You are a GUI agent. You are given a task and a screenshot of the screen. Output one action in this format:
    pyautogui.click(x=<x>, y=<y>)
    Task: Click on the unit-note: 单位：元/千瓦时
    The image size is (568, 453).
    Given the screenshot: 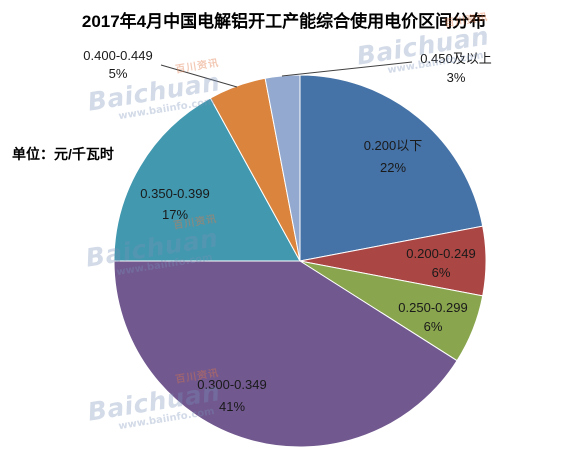 What is the action you would take?
    pyautogui.click(x=63, y=154)
    